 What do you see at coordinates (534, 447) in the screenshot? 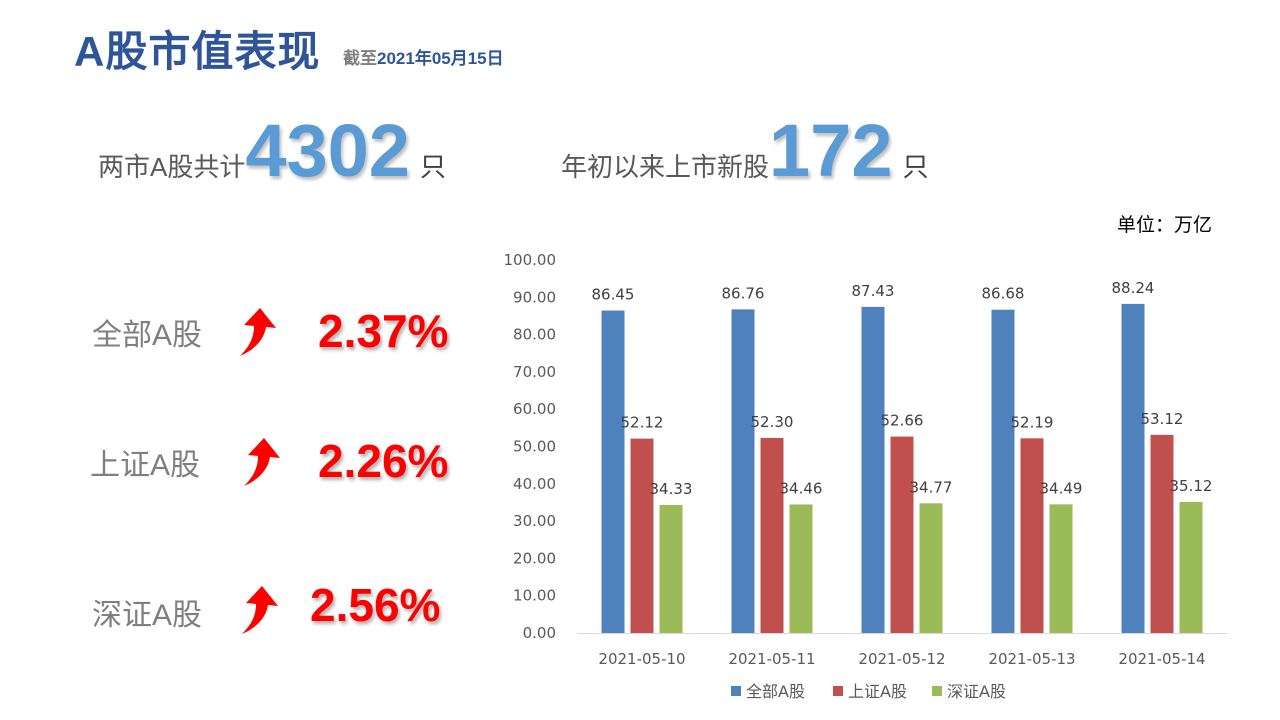
I see `y-tick-label: 50.00` at bounding box center [534, 447].